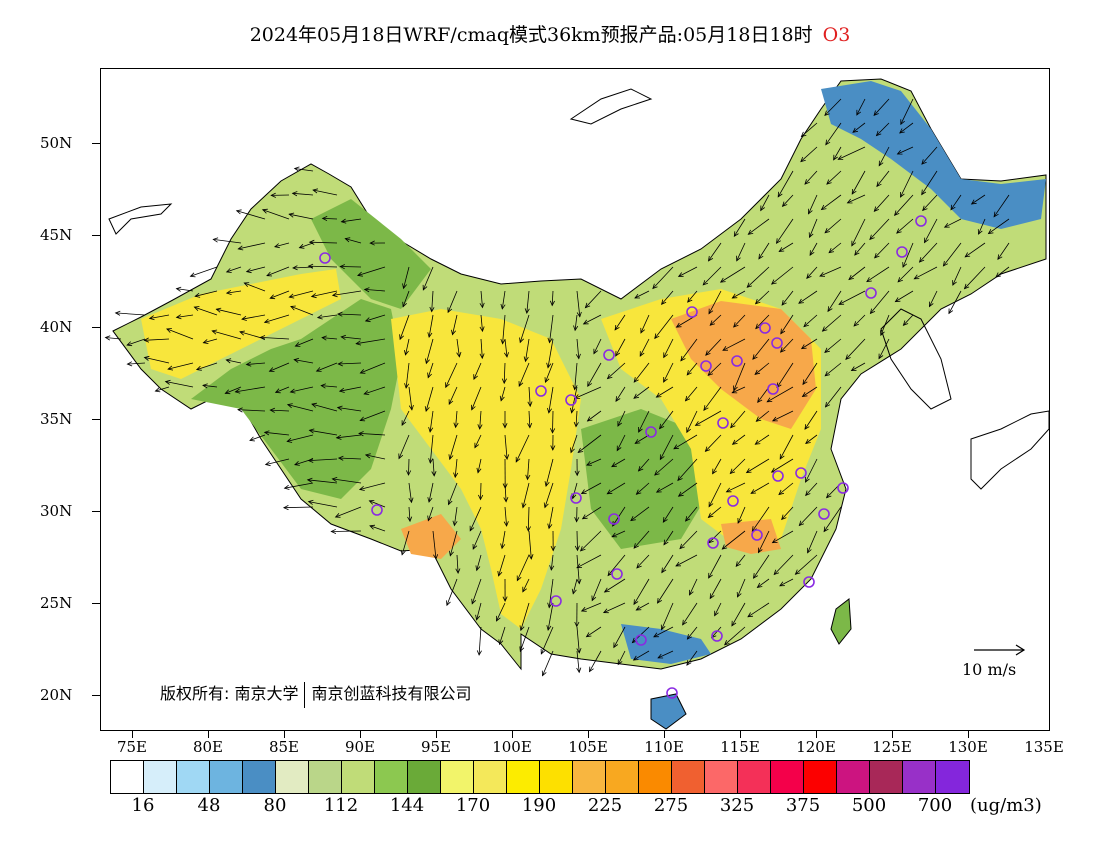 Image resolution: width=1100 pixels, height=850 pixels. I want to click on korea-outline, so click(916, 359).